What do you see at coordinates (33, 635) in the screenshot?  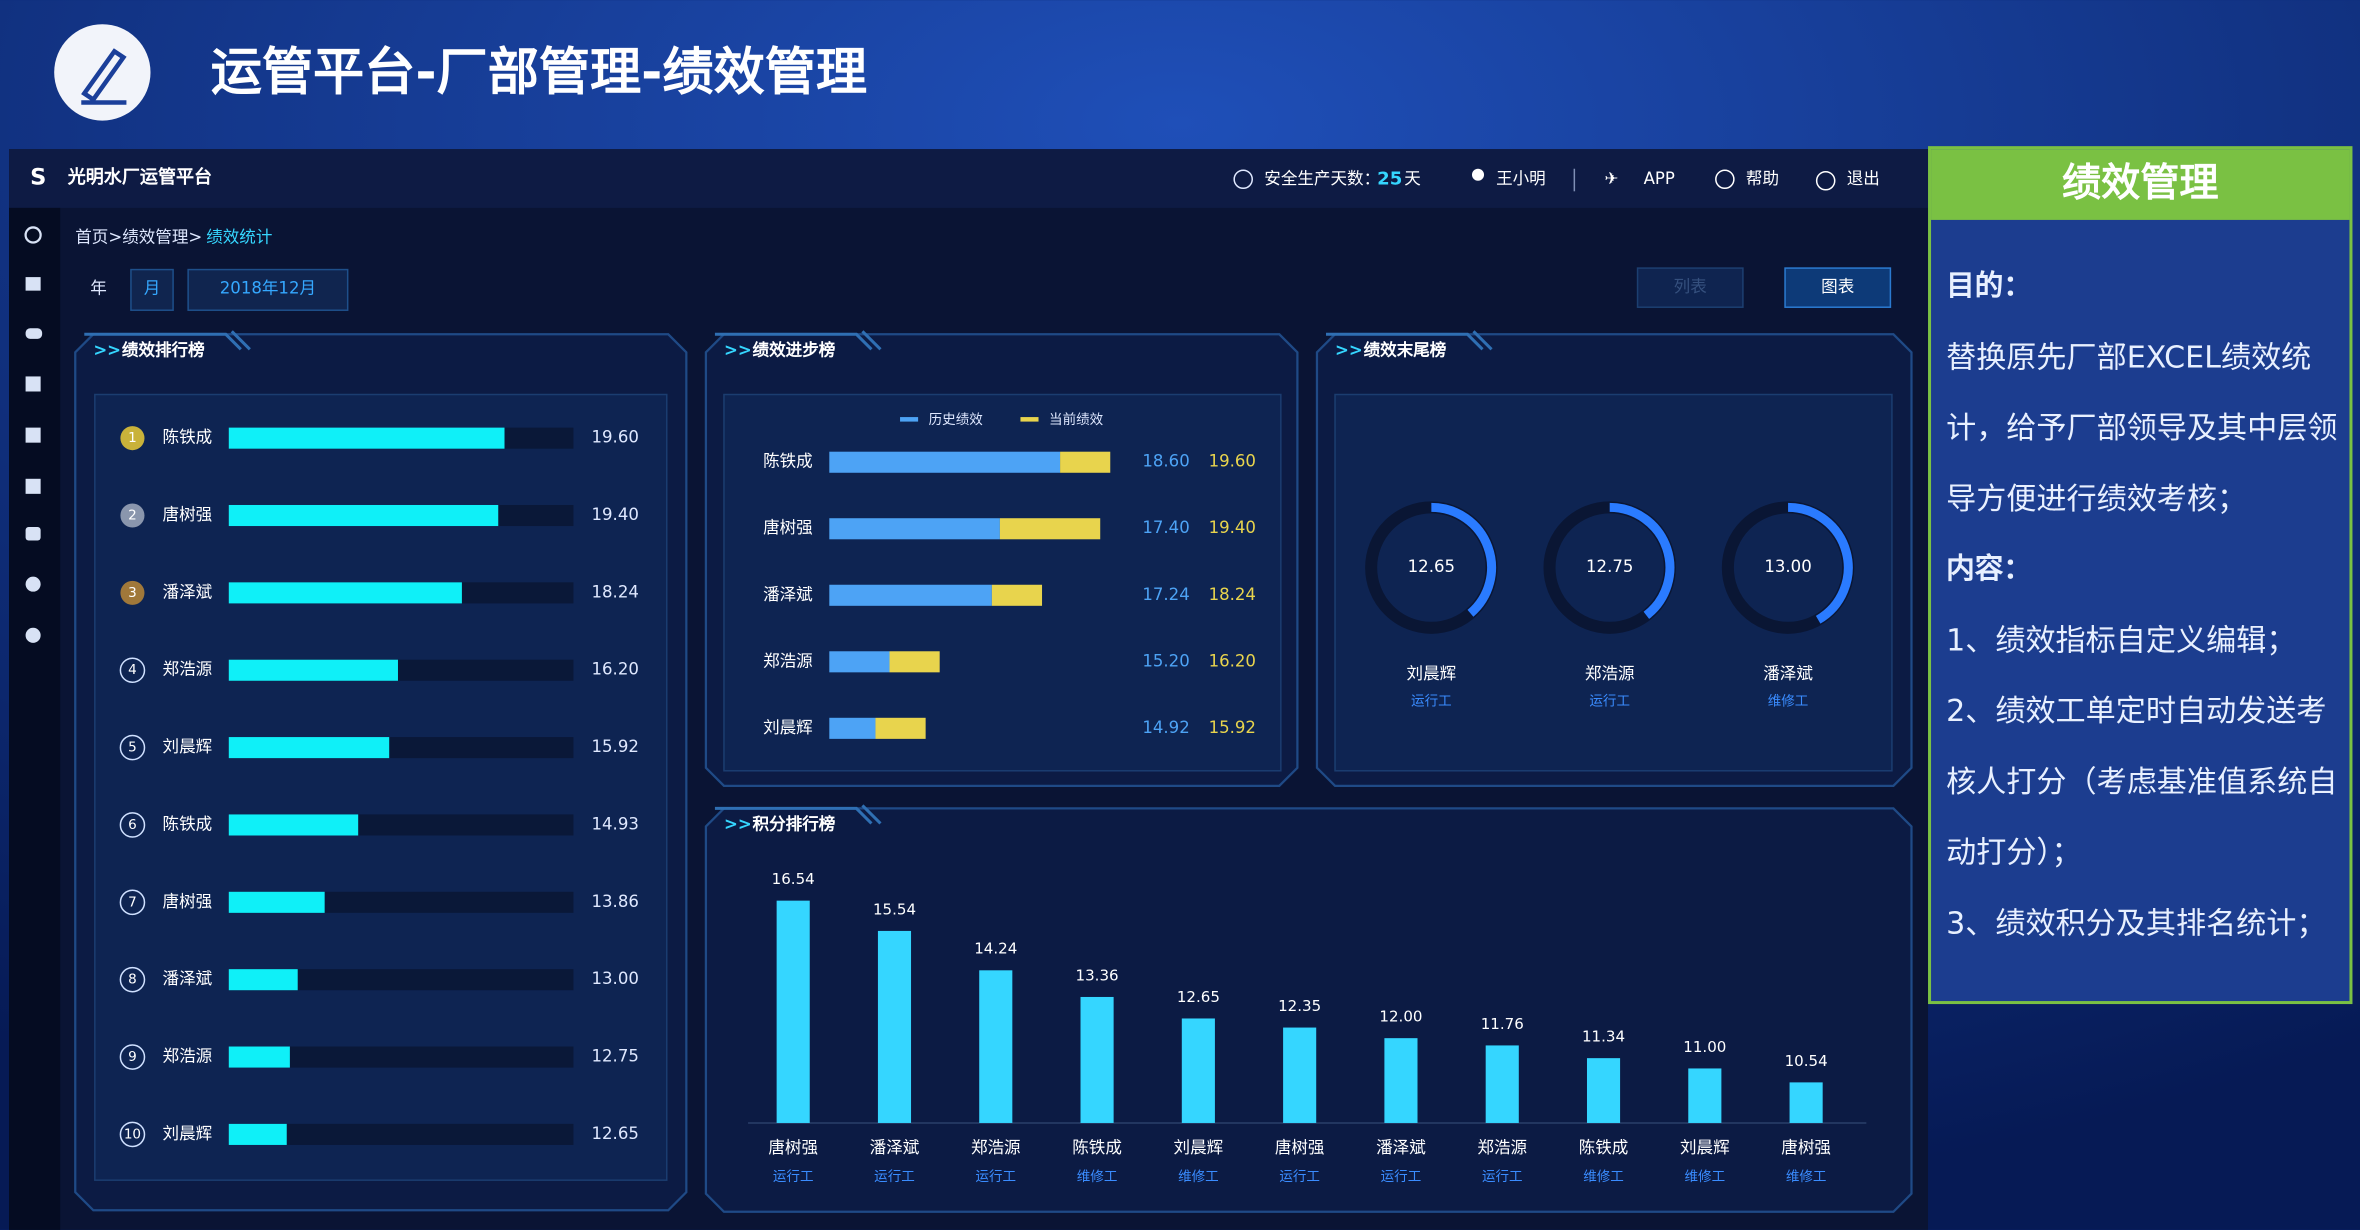 I see `settings-icon` at bounding box center [33, 635].